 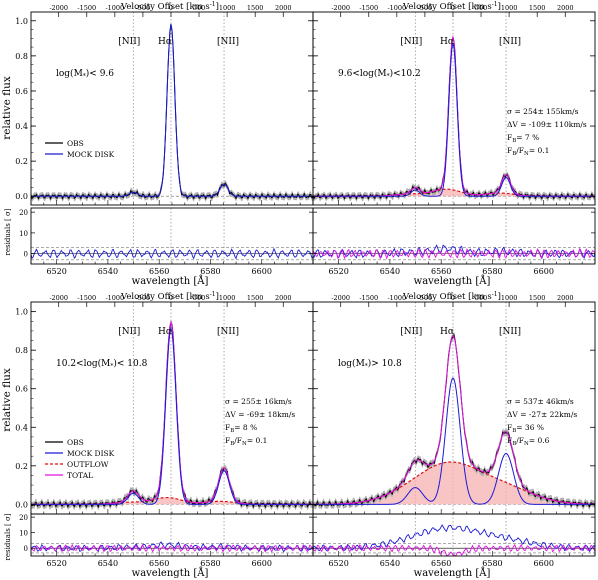 I want to click on resid-disk-line, so click(x=454, y=538).